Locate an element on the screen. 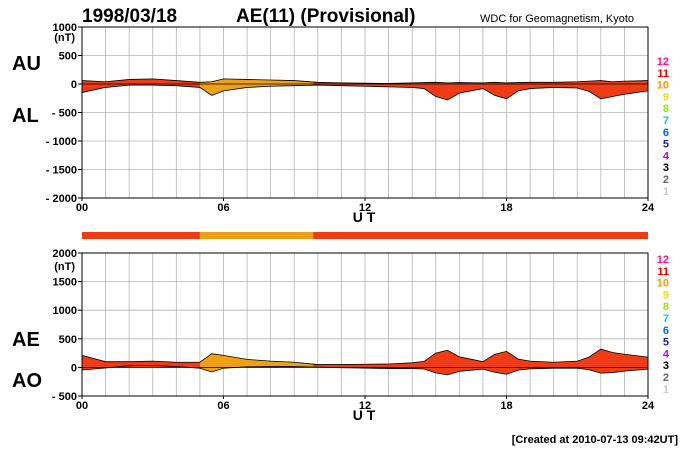 The image size is (700, 450). y-tick-label: 2000 is located at coordinates (65, 254).